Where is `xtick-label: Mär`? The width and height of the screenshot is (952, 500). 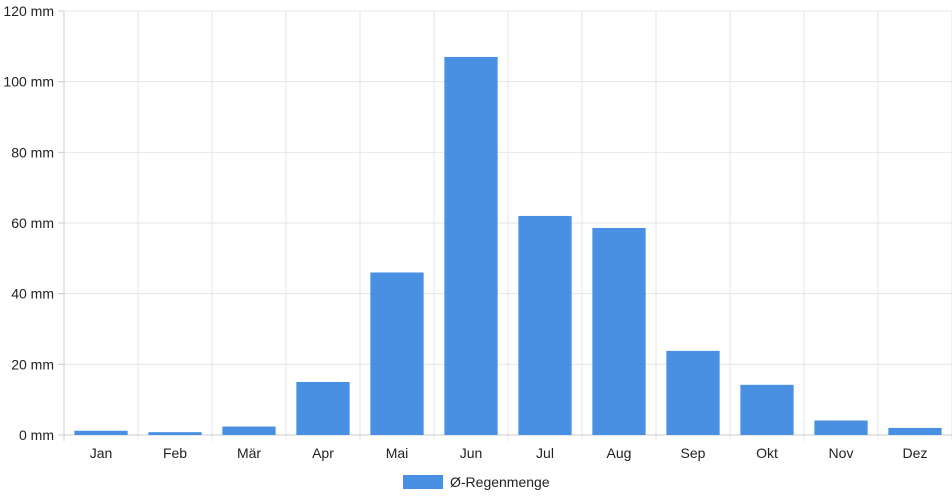 xtick-label: Mär is located at coordinates (249, 453).